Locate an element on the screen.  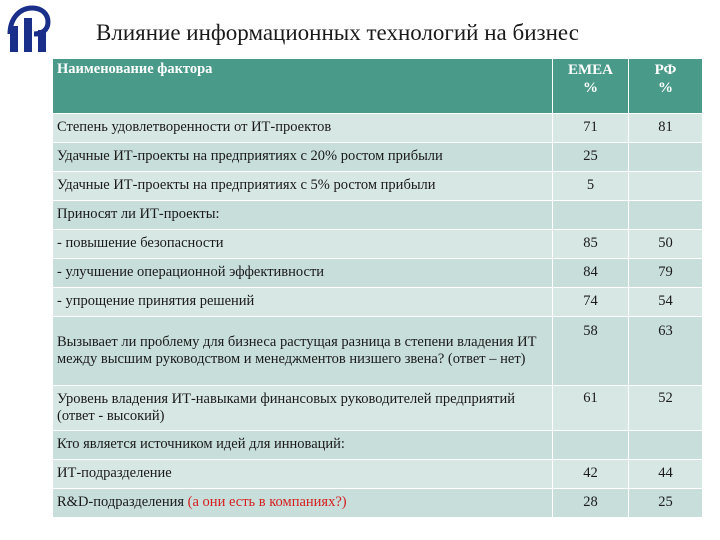
header-rf: РФ% is located at coordinates (665, 86).